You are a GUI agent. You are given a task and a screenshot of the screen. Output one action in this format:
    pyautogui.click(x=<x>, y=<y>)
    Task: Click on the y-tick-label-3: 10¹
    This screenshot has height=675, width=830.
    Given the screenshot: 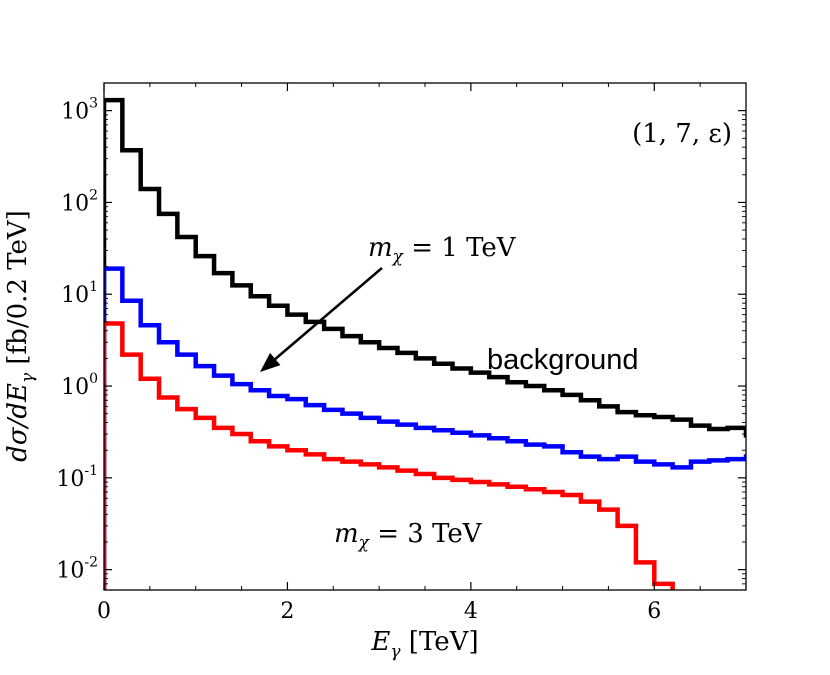 What is the action you would take?
    pyautogui.click(x=79, y=293)
    